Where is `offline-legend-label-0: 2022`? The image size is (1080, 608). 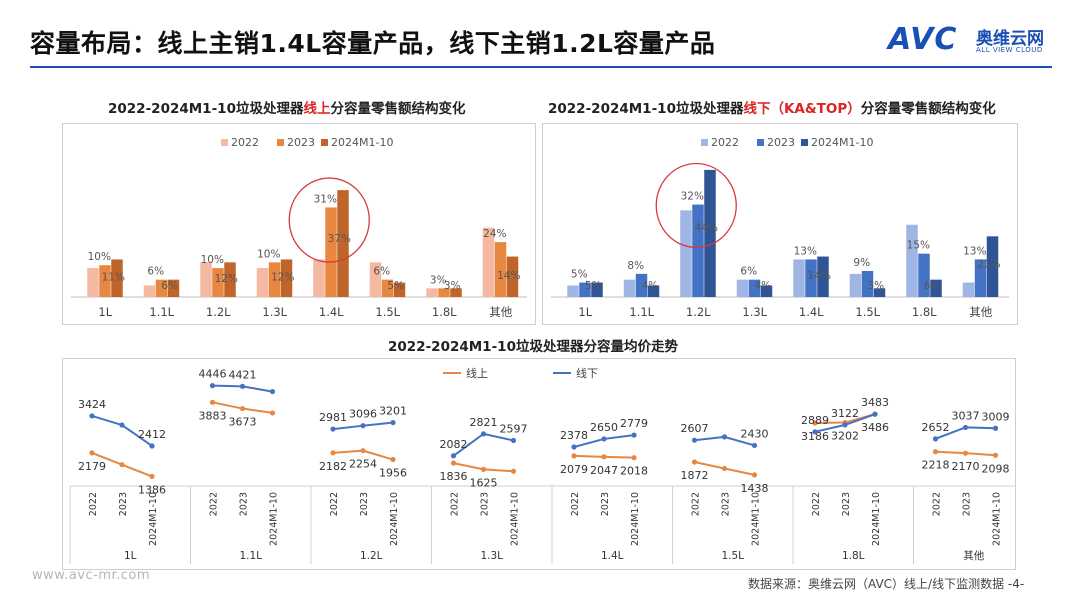 offline-legend-label-0: 2022 is located at coordinates (725, 142).